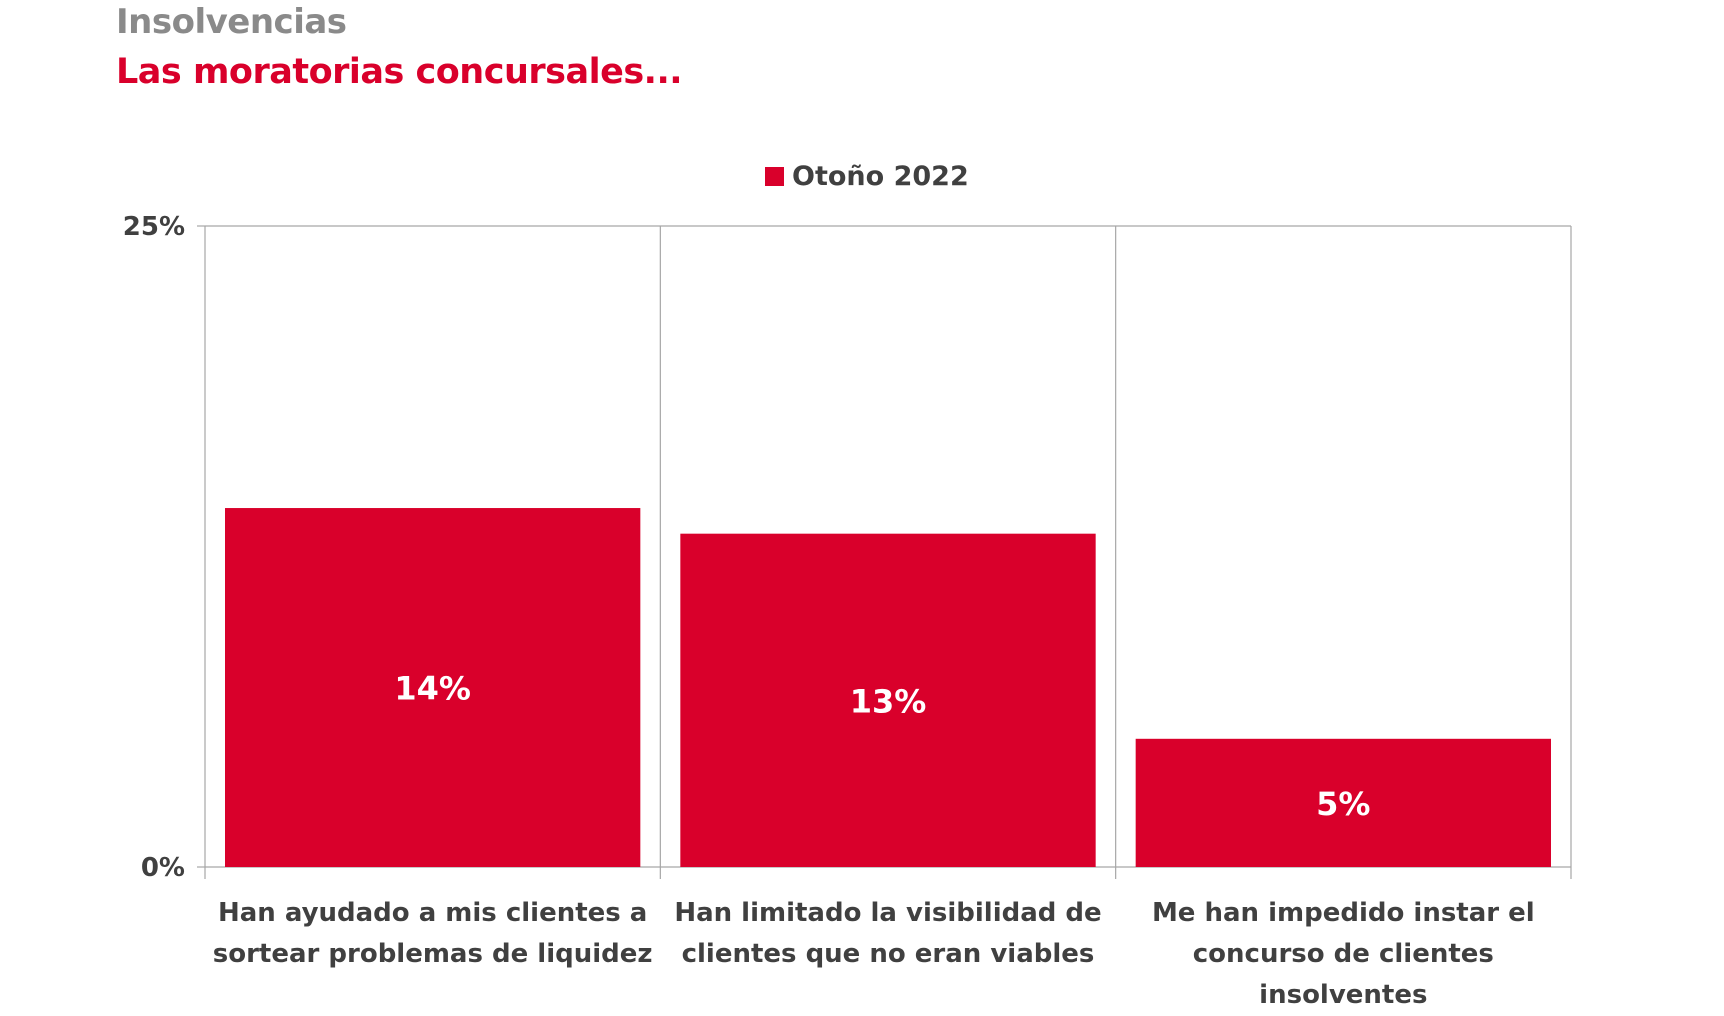 The image size is (1724, 1016). Describe the element at coordinates (163, 868) in the screenshot. I see `y-tick-label-0: 0%` at that location.